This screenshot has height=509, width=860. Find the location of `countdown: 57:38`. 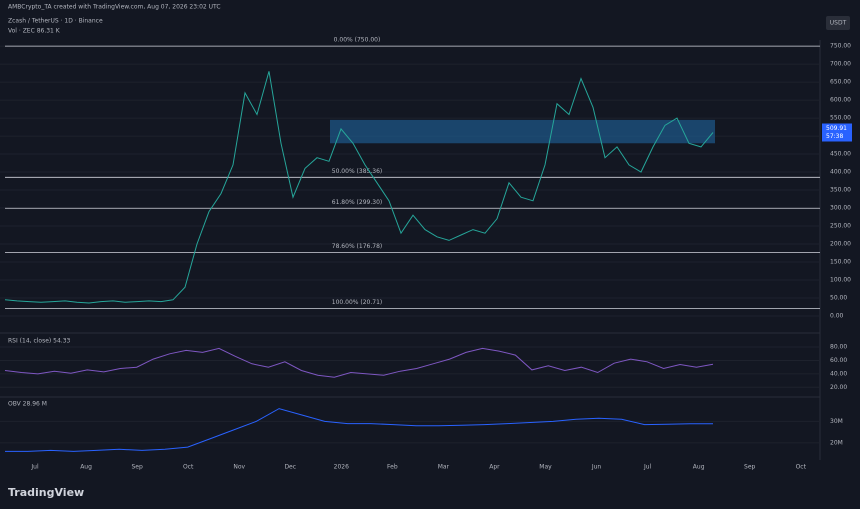

countdown: 57:38 is located at coordinates (834, 136).